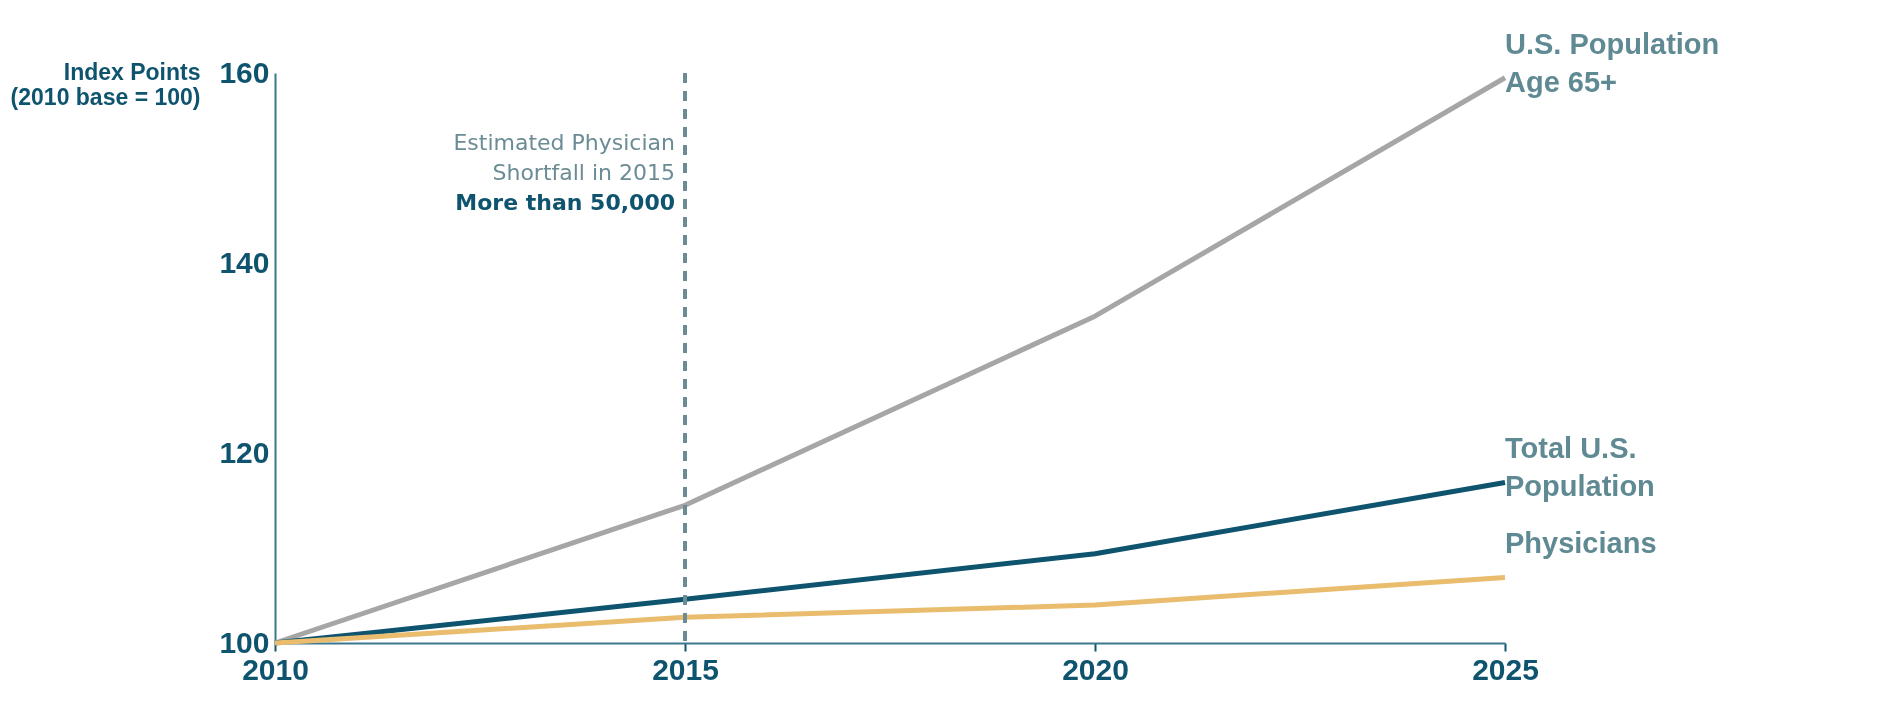  Describe the element at coordinates (1580, 467) in the screenshot. I see `series-label: Total U.S. Population` at that location.